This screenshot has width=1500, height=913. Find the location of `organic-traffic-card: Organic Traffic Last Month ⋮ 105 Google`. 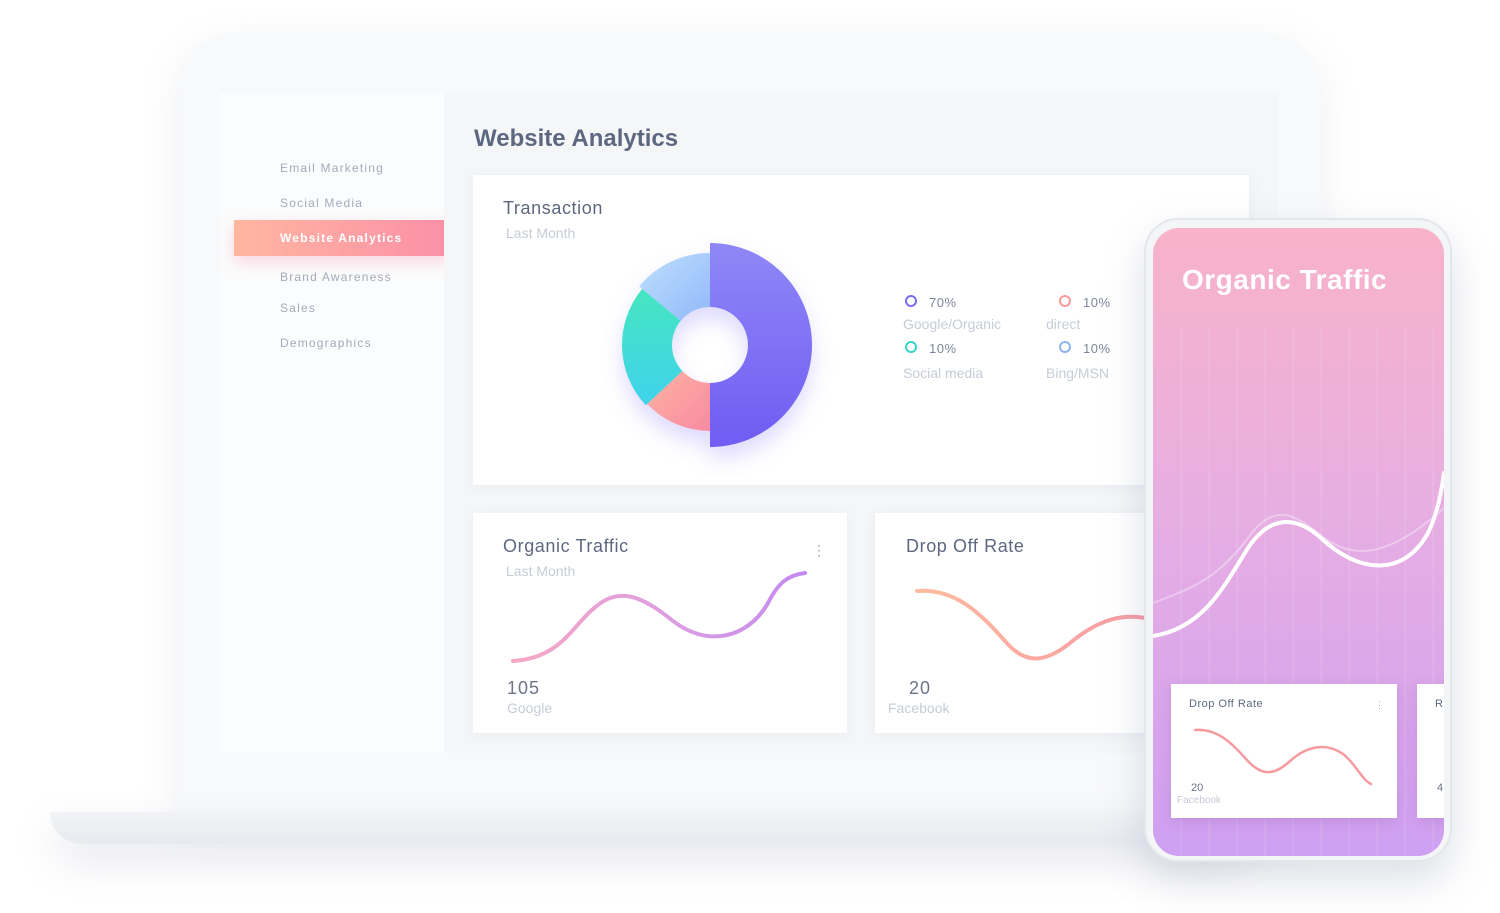

organic-traffic-card: Organic Traffic Last Month ⋮ 105 Google is located at coordinates (660, 623).